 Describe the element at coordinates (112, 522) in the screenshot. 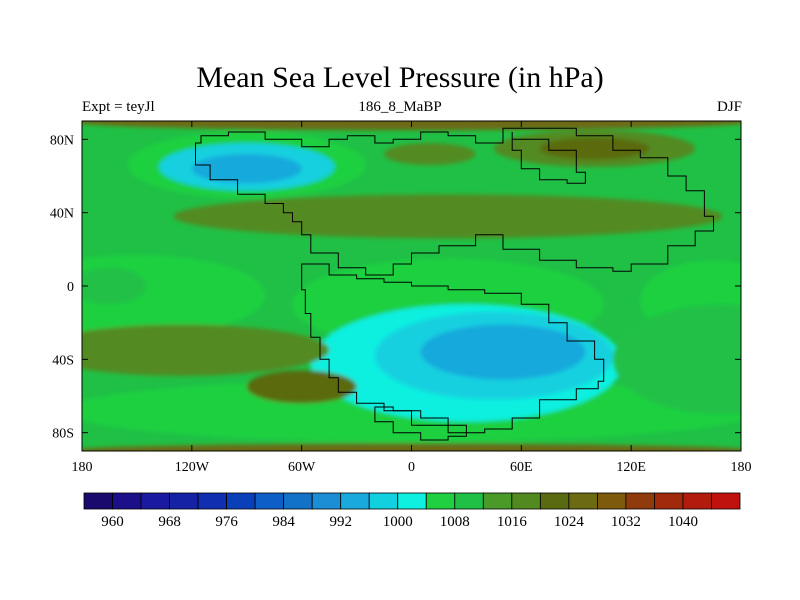

I see `colorbar-tick-label: 960` at that location.